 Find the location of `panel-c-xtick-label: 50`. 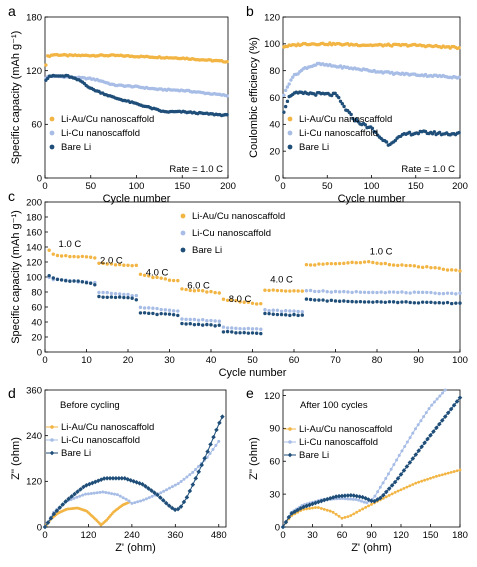

panel-c-xtick-label: 50 is located at coordinates (252, 360).